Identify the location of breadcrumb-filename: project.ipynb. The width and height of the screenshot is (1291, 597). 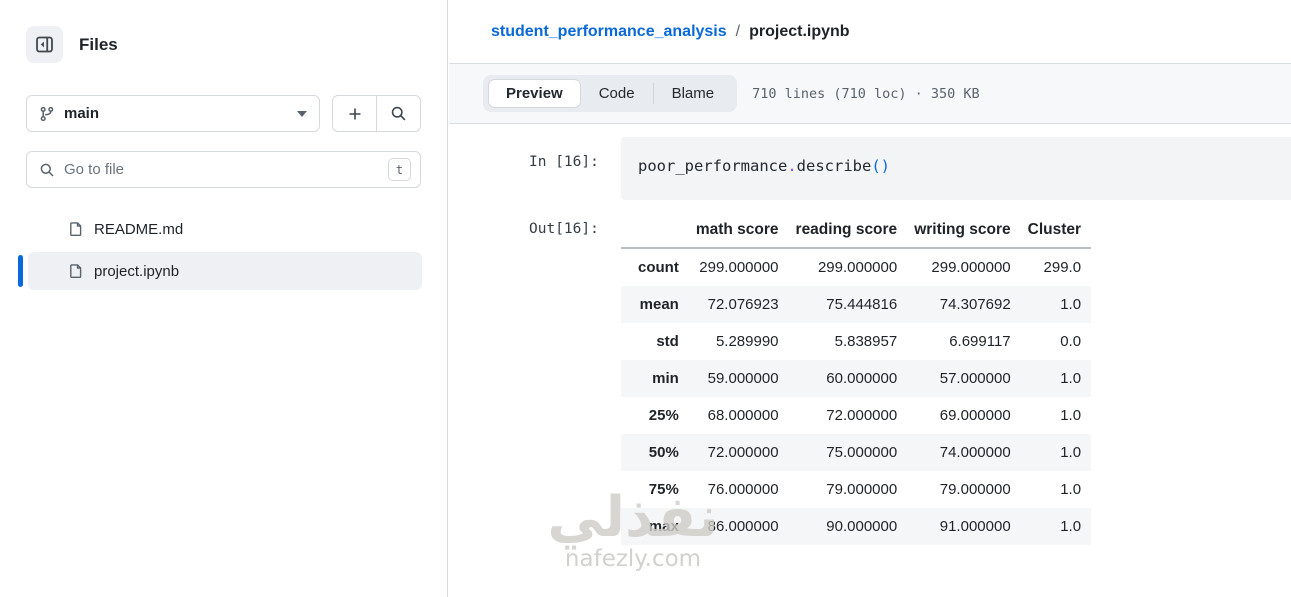
(799, 31).